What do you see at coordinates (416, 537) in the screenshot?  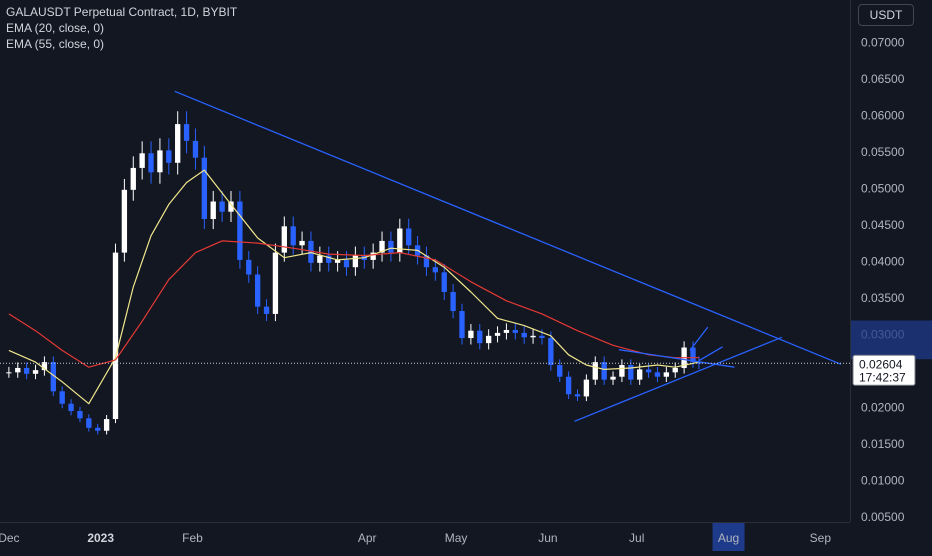 I see `time-scale-svg: Dec 2023 Feb Apr May Jun Jul Aug Sep` at bounding box center [416, 537].